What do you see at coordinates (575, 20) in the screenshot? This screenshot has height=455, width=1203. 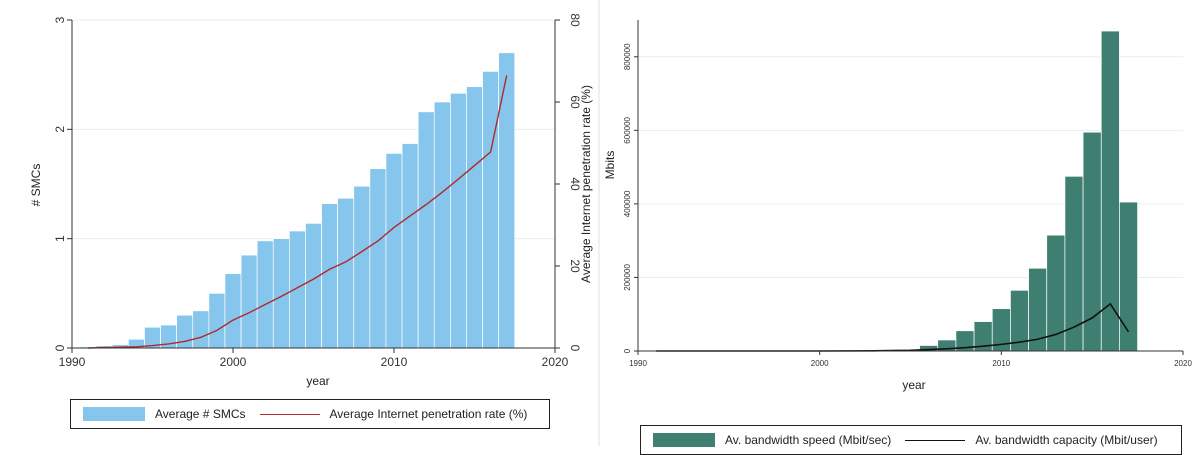 I see `ytick-label-right-80: 80` at bounding box center [575, 20].